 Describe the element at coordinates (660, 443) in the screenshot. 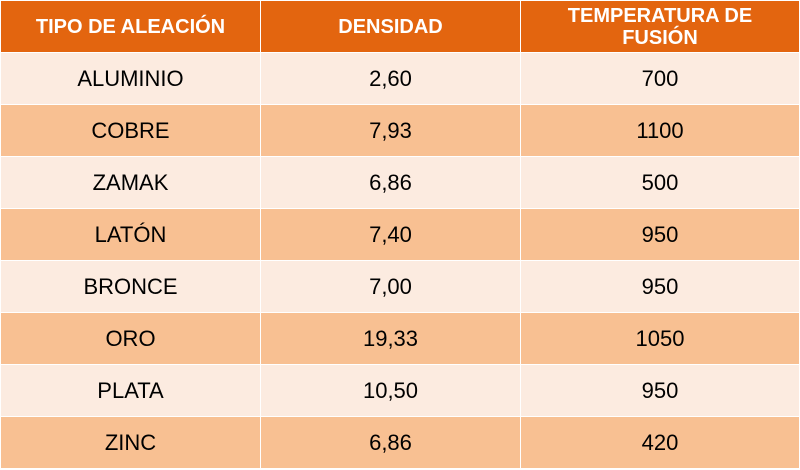

I see `melting-temperature-cell: 420` at that location.